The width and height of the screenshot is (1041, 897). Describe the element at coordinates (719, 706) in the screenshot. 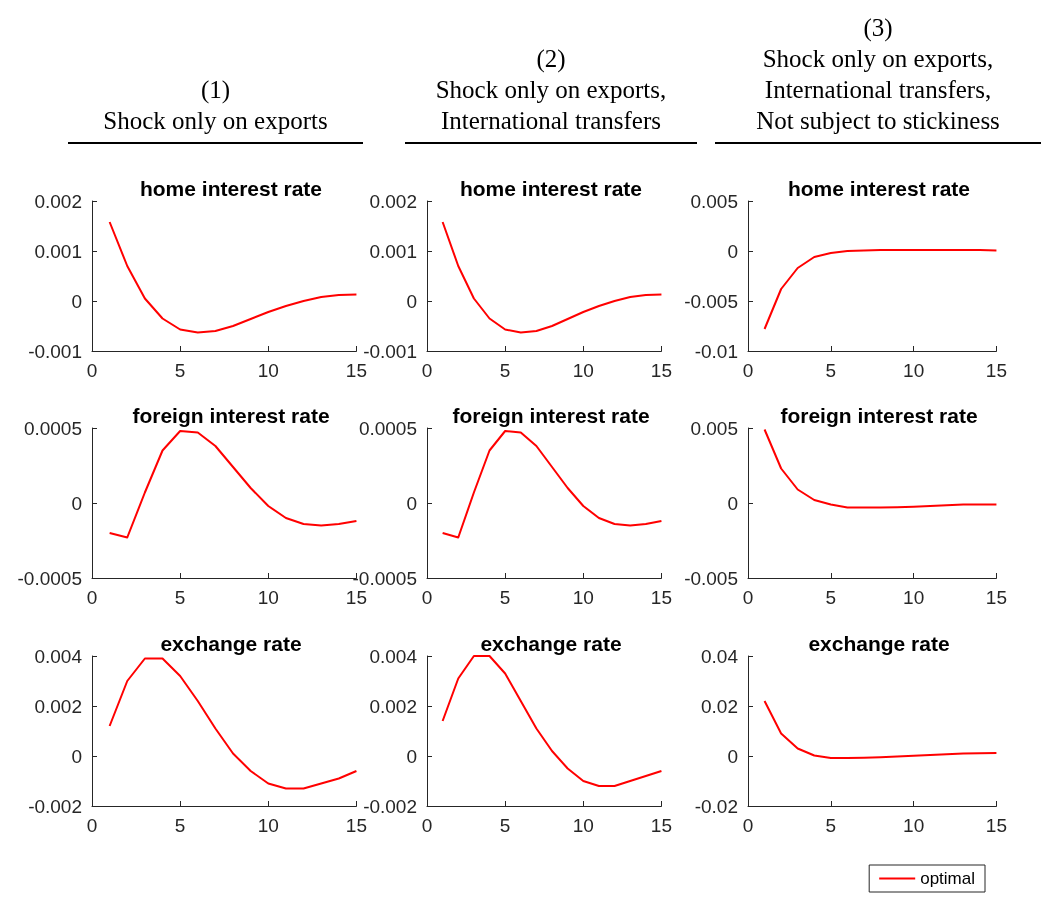

I see `y-tick-label: 0.02` at that location.